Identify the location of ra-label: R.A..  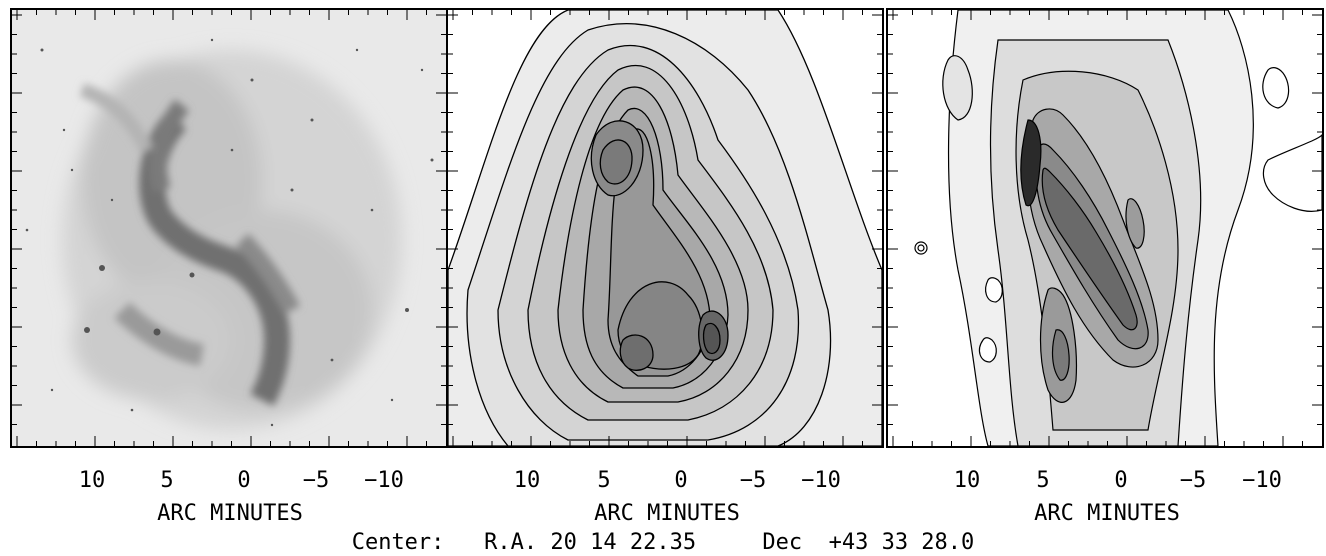
(511, 542).